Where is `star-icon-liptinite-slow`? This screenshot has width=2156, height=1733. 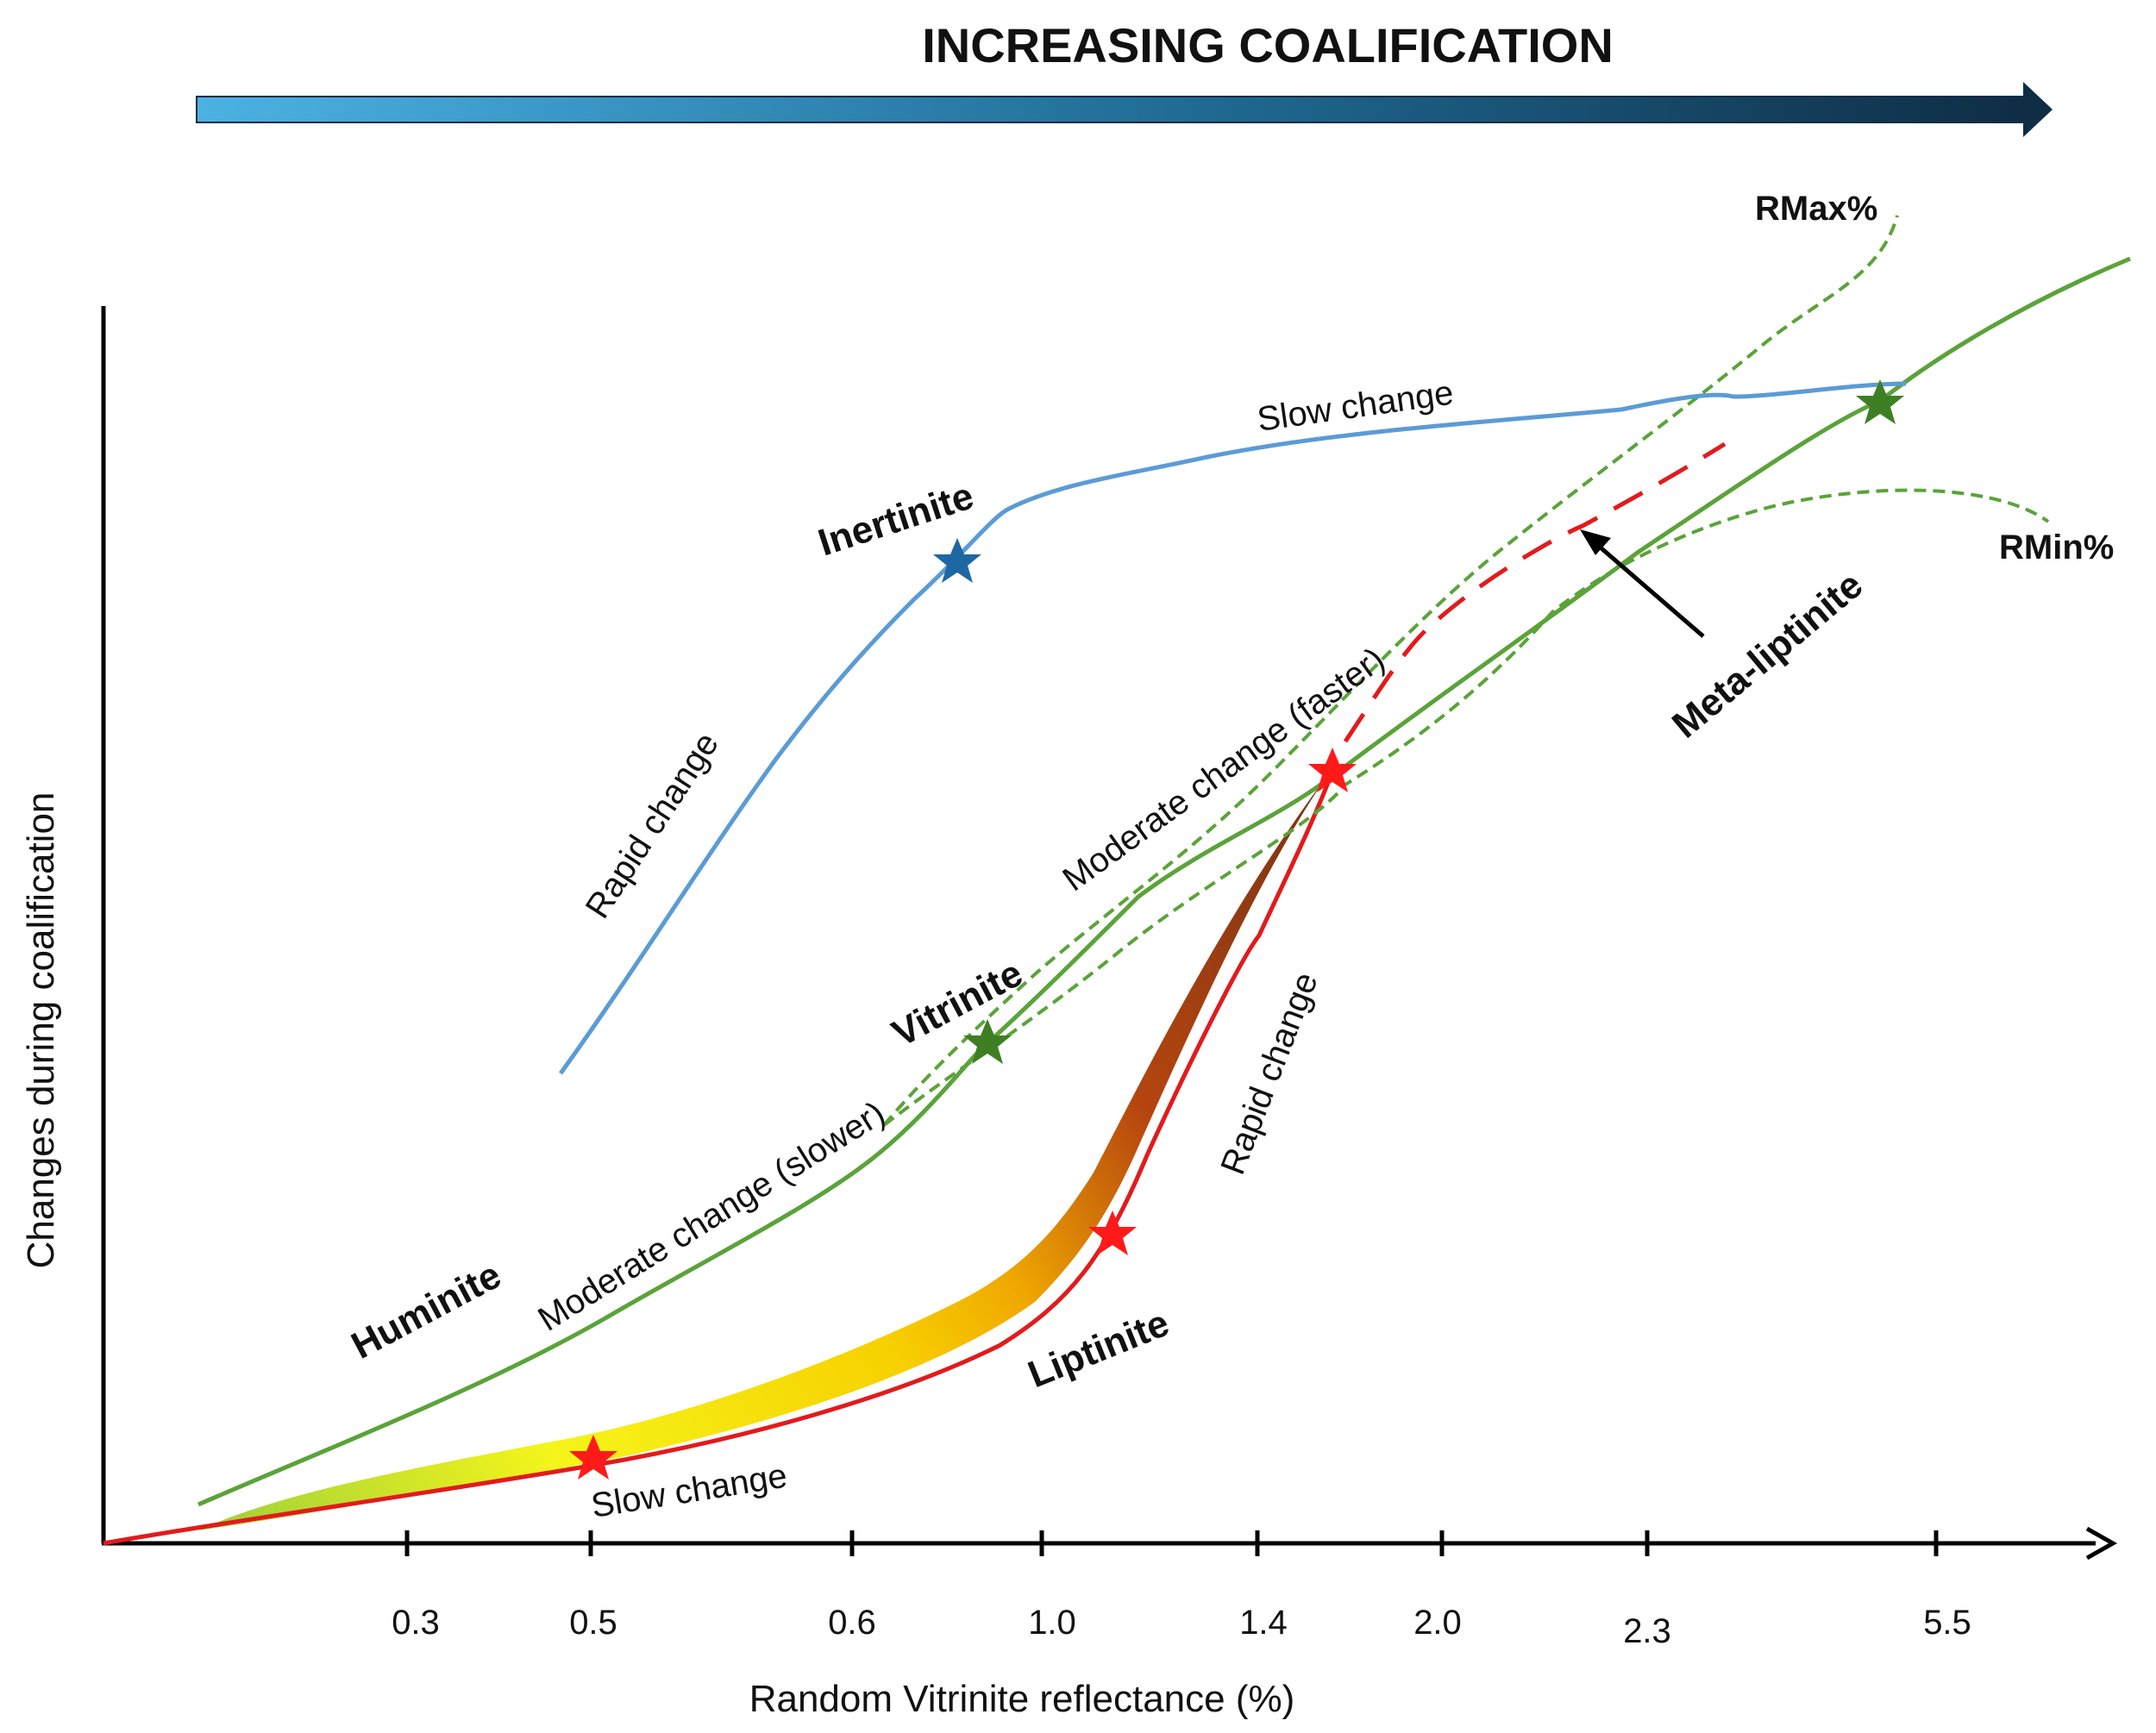
star-icon-liptinite-slow is located at coordinates (593, 1458).